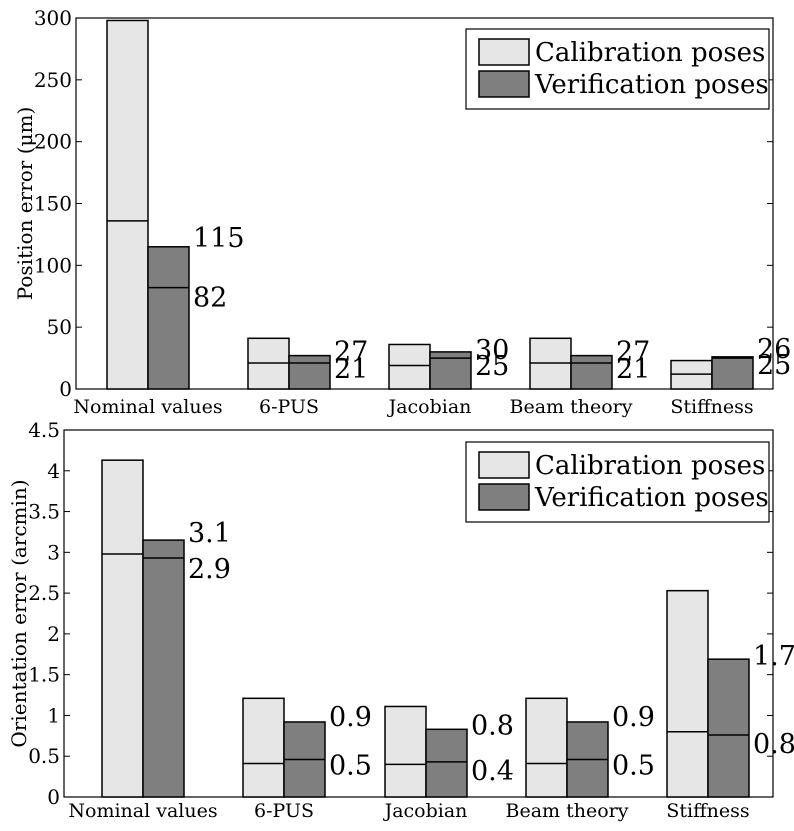 The height and width of the screenshot is (831, 794). I want to click on chart2-value-label-max: 1.7, so click(773, 656).